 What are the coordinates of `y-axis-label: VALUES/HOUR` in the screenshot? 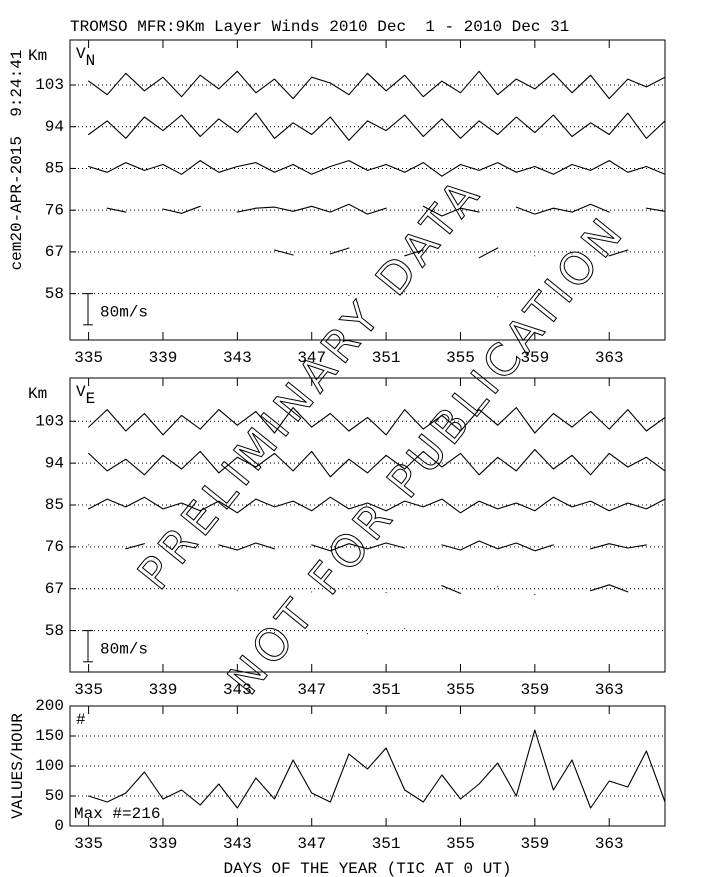 It's located at (18, 766).